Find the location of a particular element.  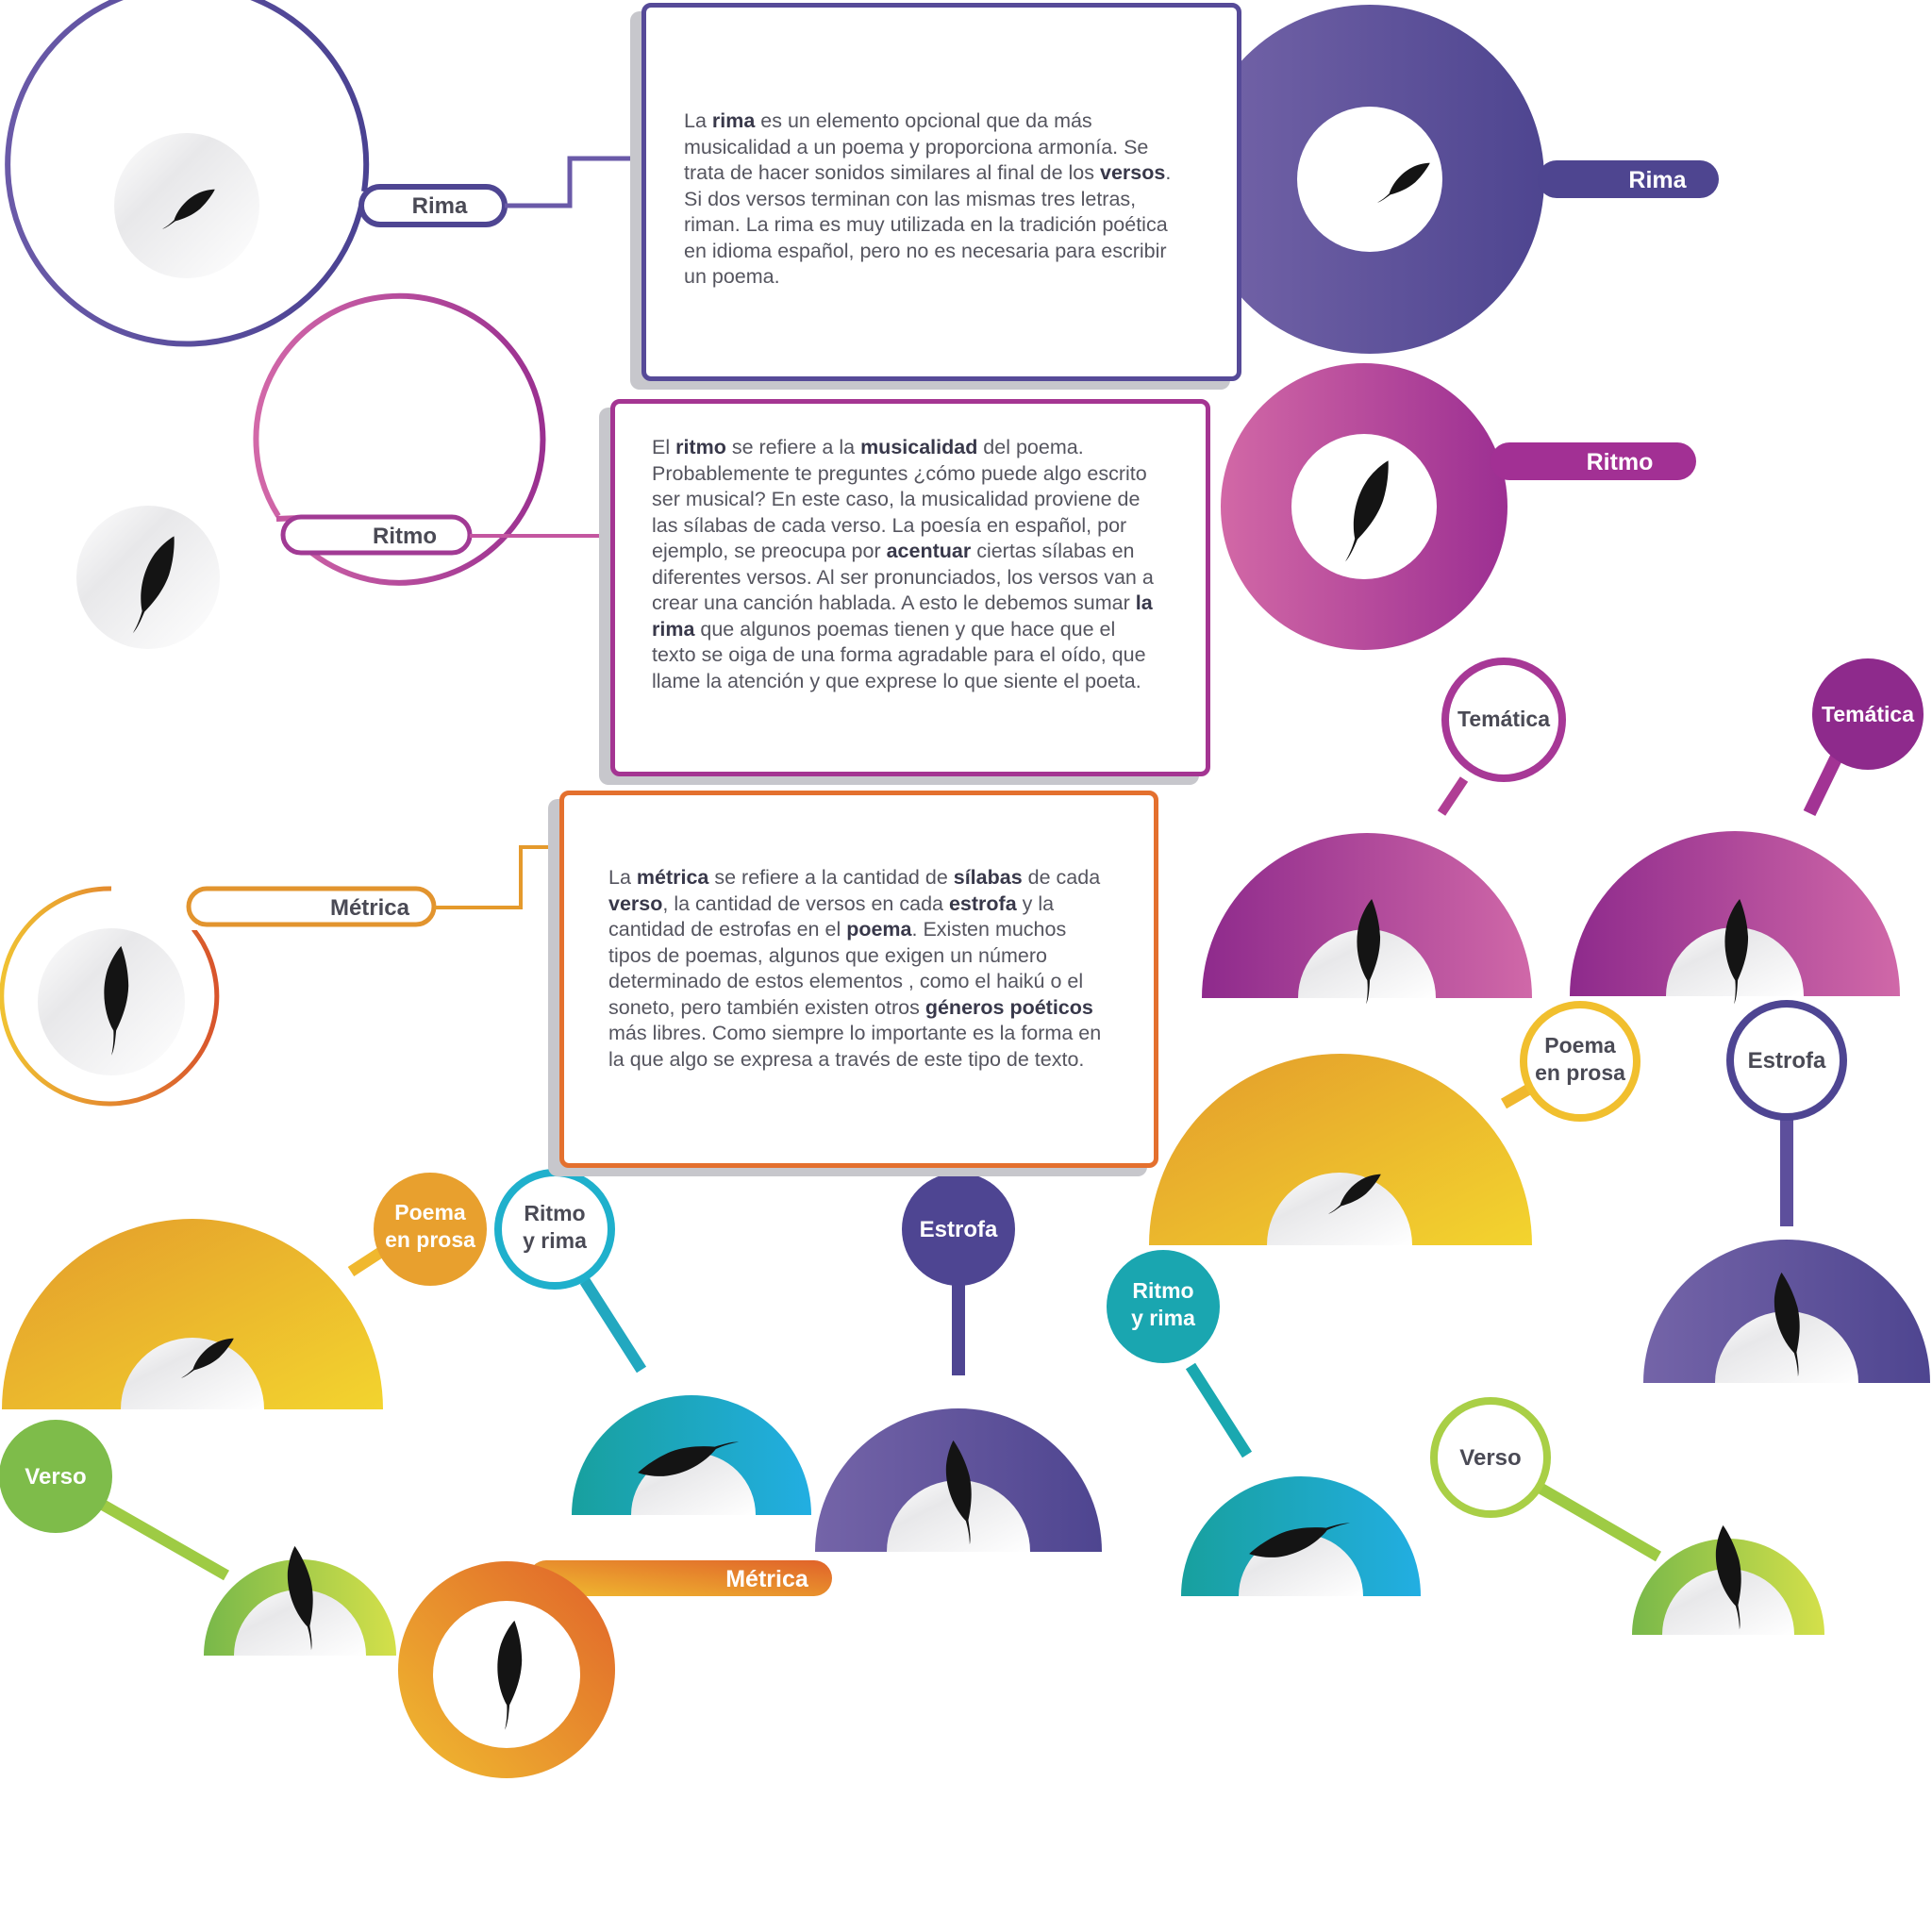

poema-prosa-label-left-2: en prosa is located at coordinates (430, 1239).